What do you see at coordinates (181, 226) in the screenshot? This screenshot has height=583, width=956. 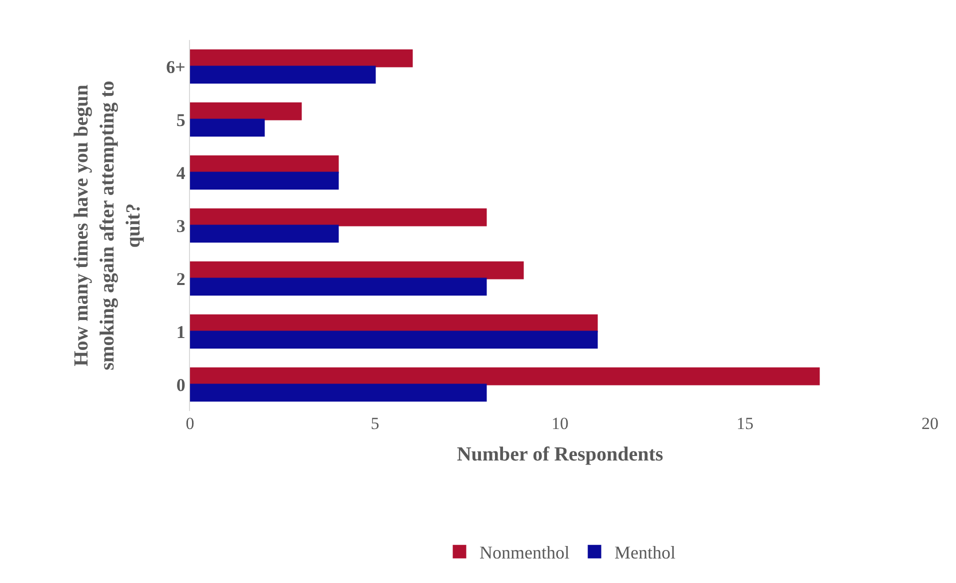 I see `y-tick-label: 3` at bounding box center [181, 226].